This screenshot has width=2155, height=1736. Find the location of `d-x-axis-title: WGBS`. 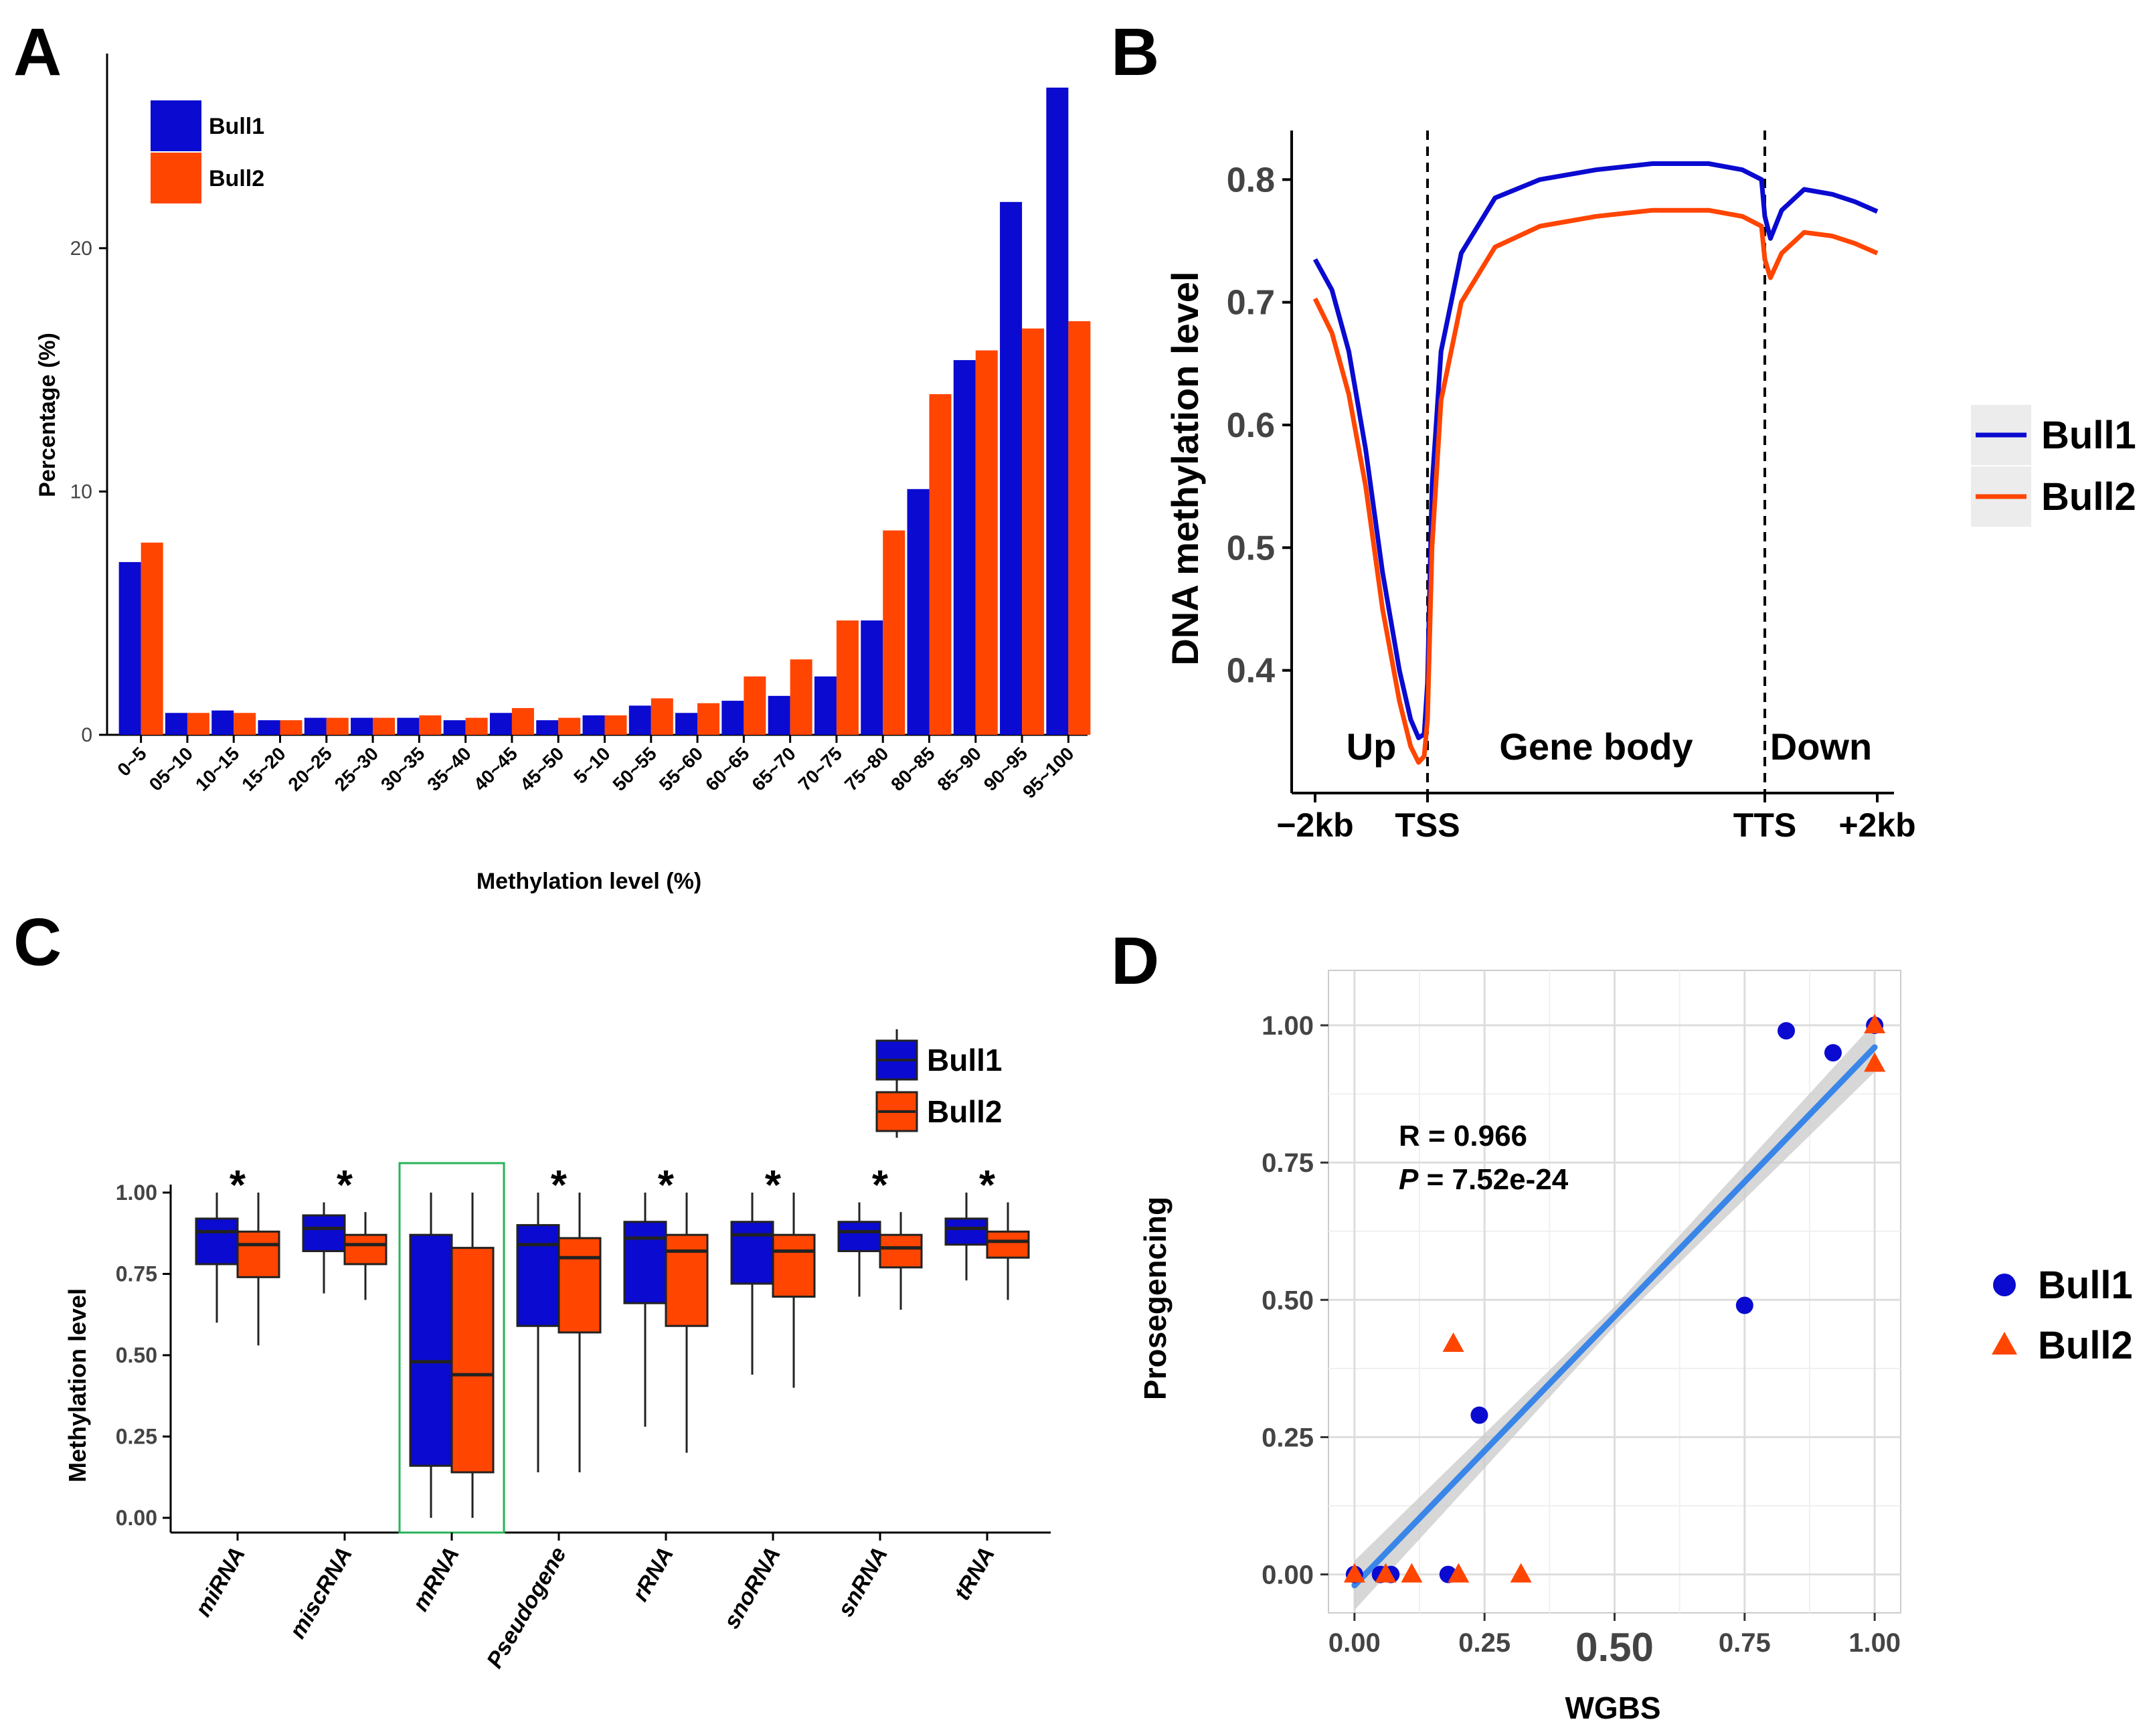

d-x-axis-title: WGBS is located at coordinates (1612, 1707).